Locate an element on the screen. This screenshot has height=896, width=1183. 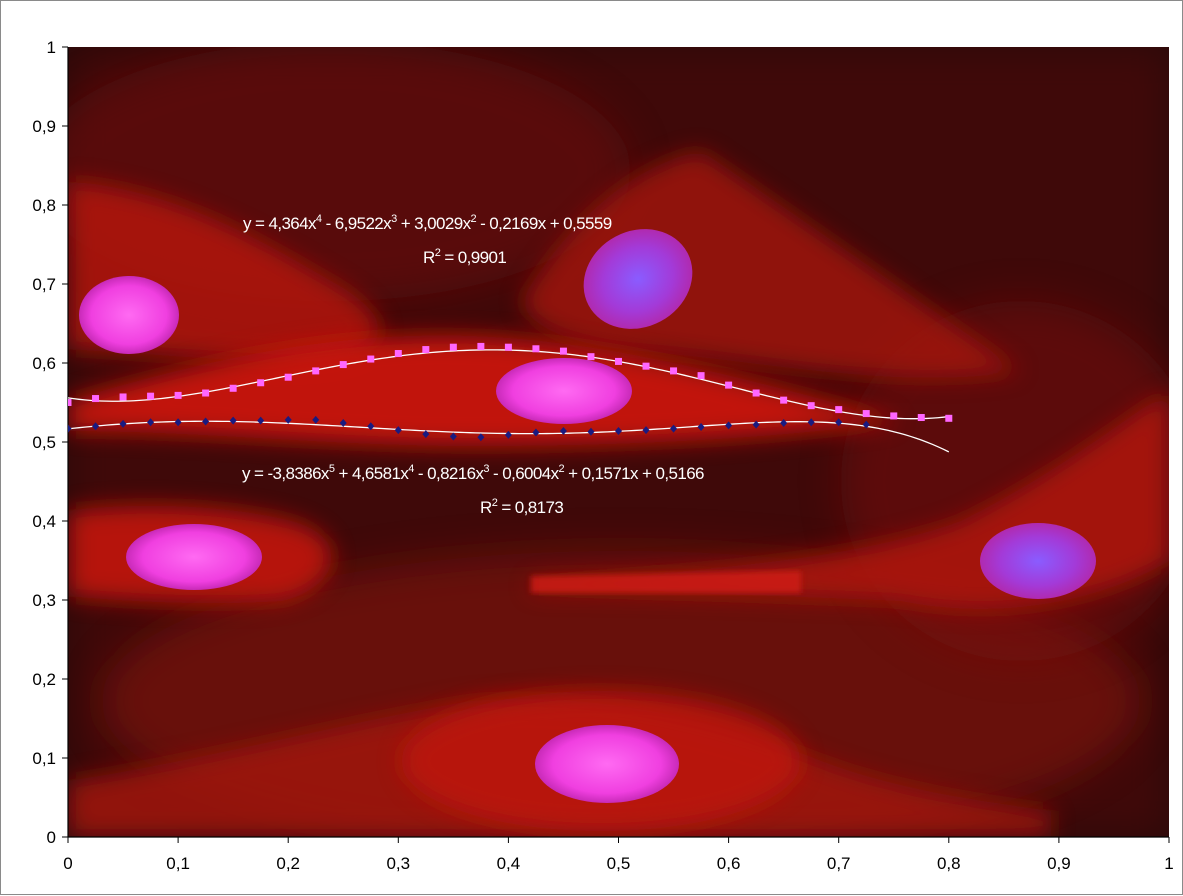
y-tick-label: 0,2 is located at coordinates (44, 679).